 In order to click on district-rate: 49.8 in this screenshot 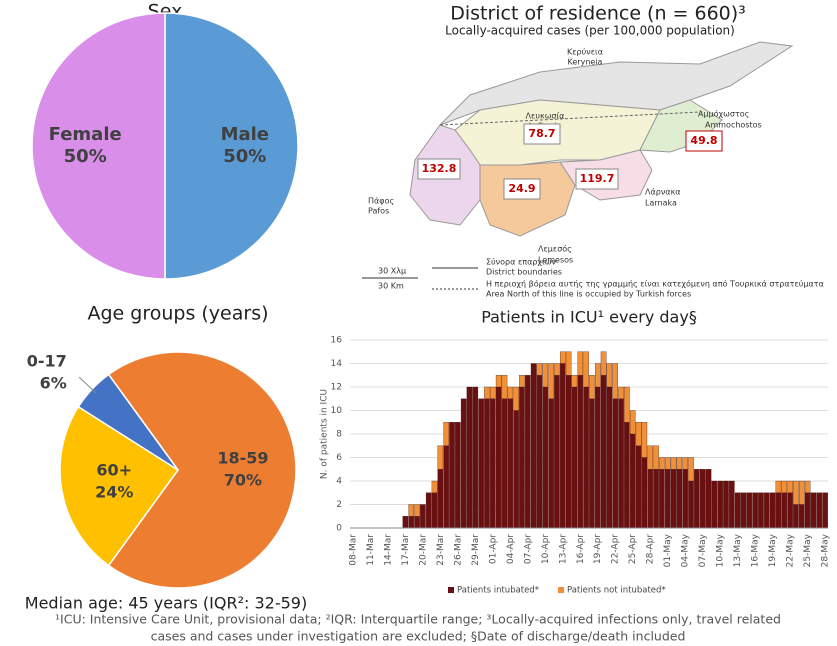, I will do `click(703, 140)`.